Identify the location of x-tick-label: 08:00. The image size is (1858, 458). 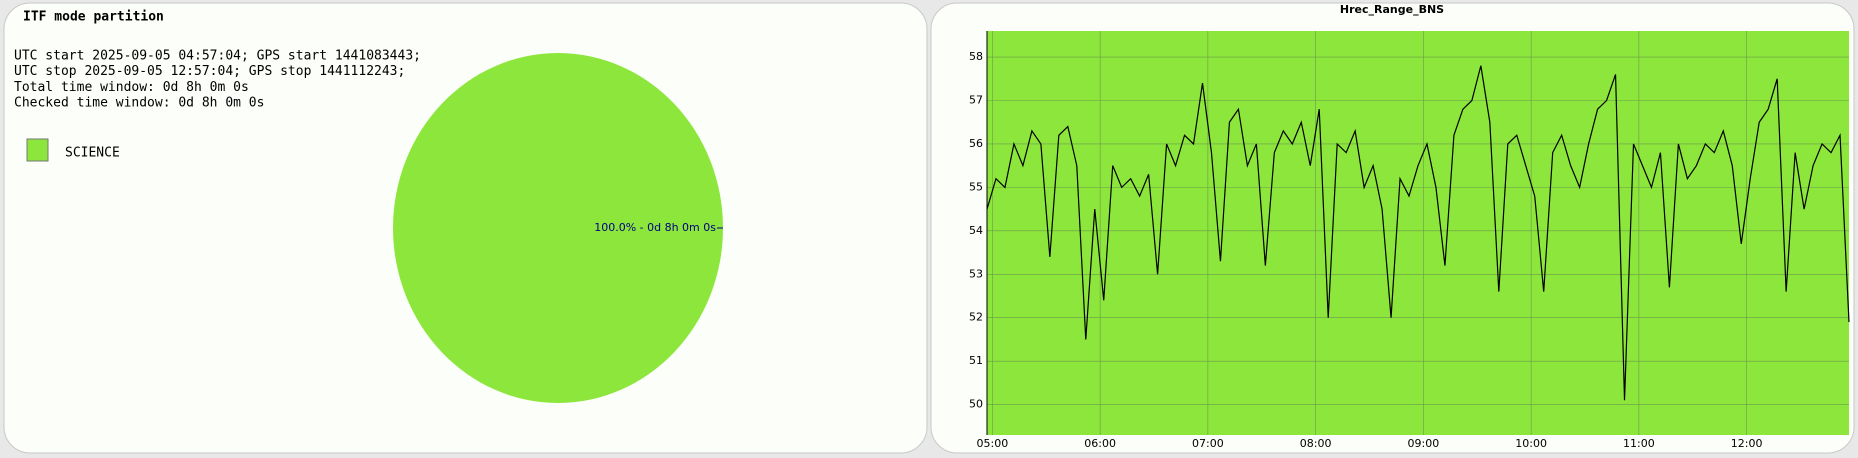
(1316, 443).